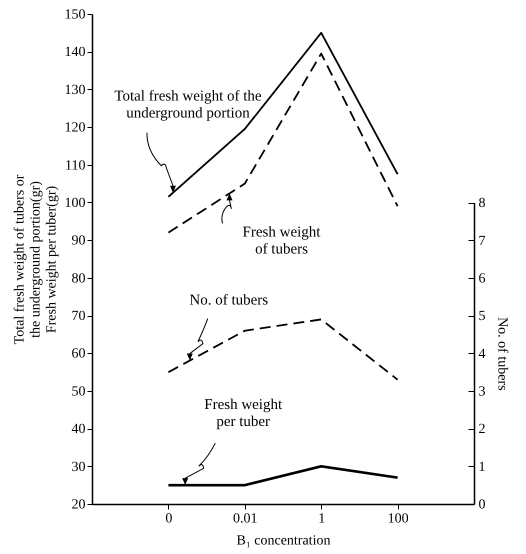 The width and height of the screenshot is (526, 554). What do you see at coordinates (482, 392) in the screenshot?
I see `y2-tick-label: 3` at bounding box center [482, 392].